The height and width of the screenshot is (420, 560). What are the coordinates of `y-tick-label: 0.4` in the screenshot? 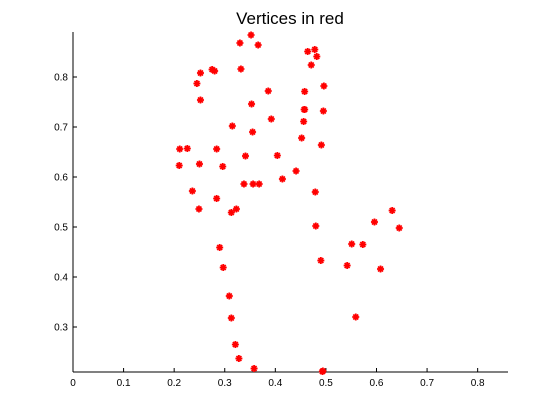 It's located at (61, 278).